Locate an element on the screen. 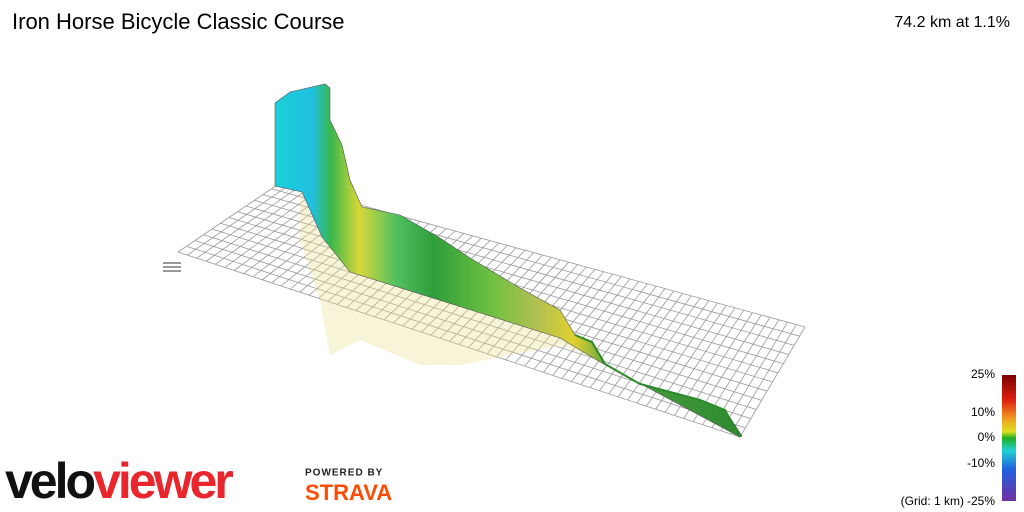  legend-label: -25% is located at coordinates (981, 501).